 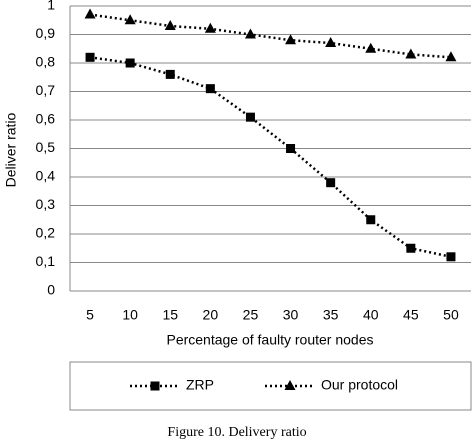 I want to click on x-tick-label: 35, so click(x=331, y=315).